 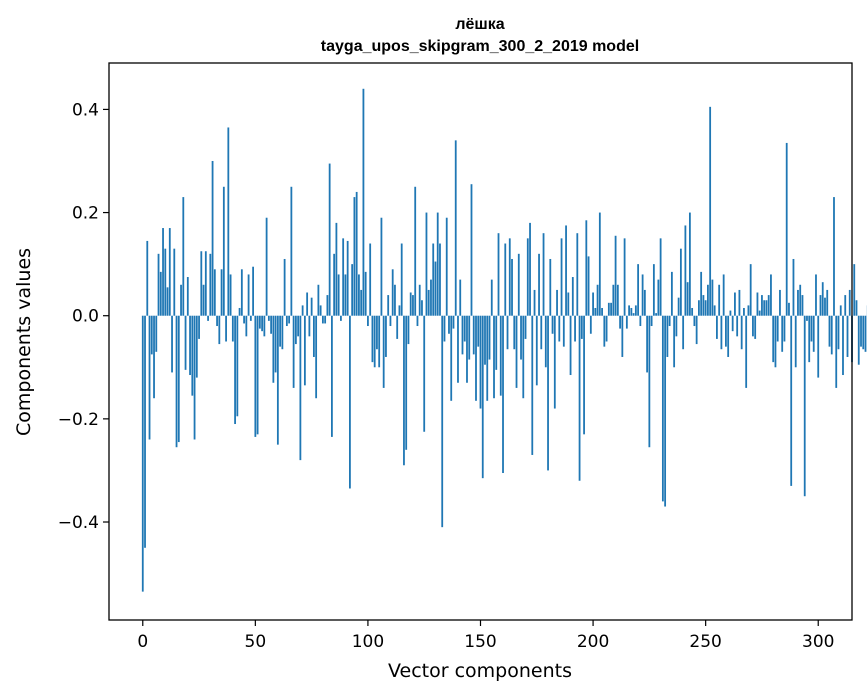 What do you see at coordinates (593, 642) in the screenshot?
I see `x-tick-label: 200` at bounding box center [593, 642].